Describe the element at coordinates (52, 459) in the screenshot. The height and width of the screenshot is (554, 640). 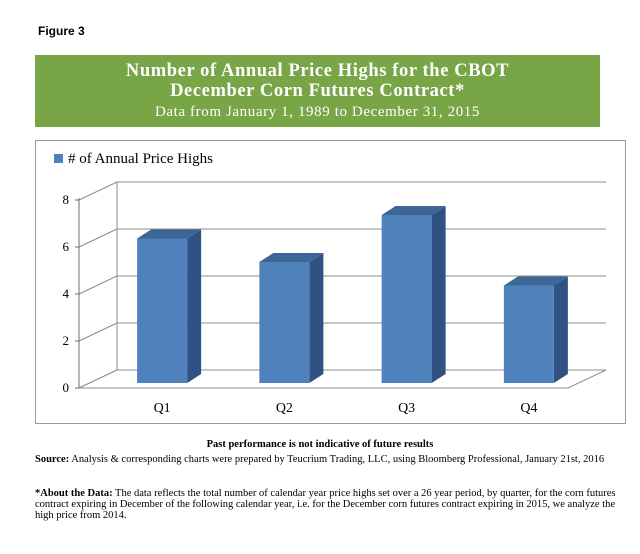
I see `source-lead: Source:` at that location.